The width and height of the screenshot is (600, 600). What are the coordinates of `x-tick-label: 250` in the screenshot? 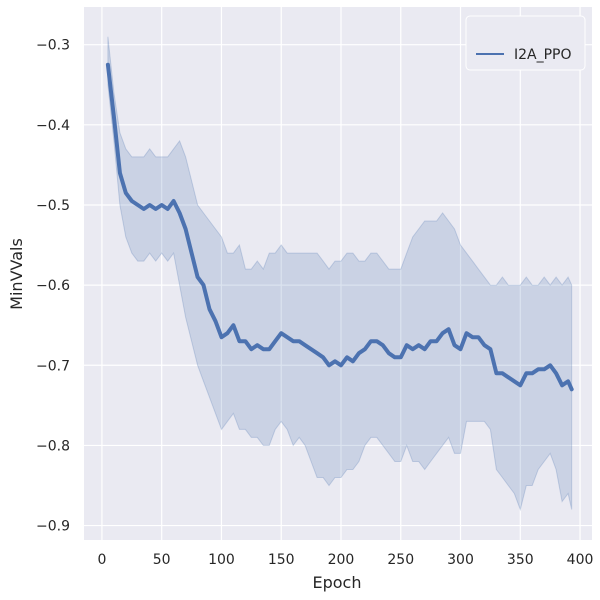 It's located at (400, 560).